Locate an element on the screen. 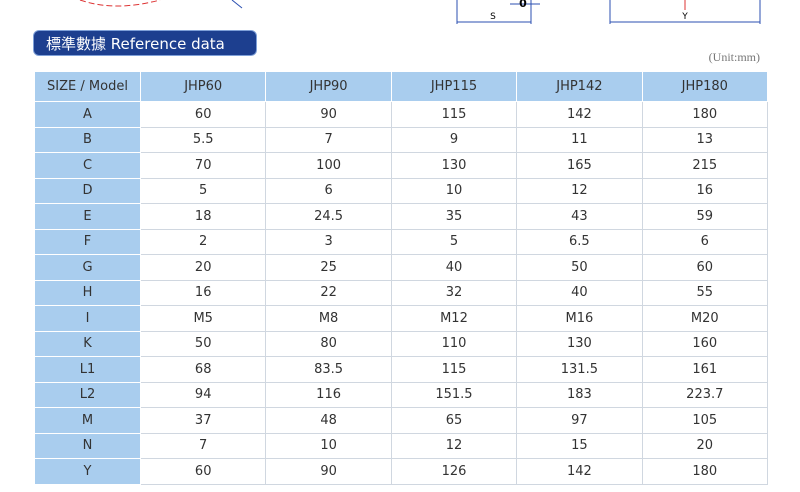 This screenshot has width=800, height=492. cell: 97 is located at coordinates (579, 420).